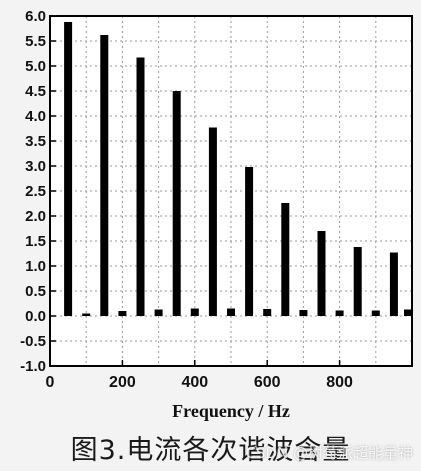 The image size is (421, 471). Describe the element at coordinates (321, 273) in the screenshot. I see `bar-750hz` at that location.